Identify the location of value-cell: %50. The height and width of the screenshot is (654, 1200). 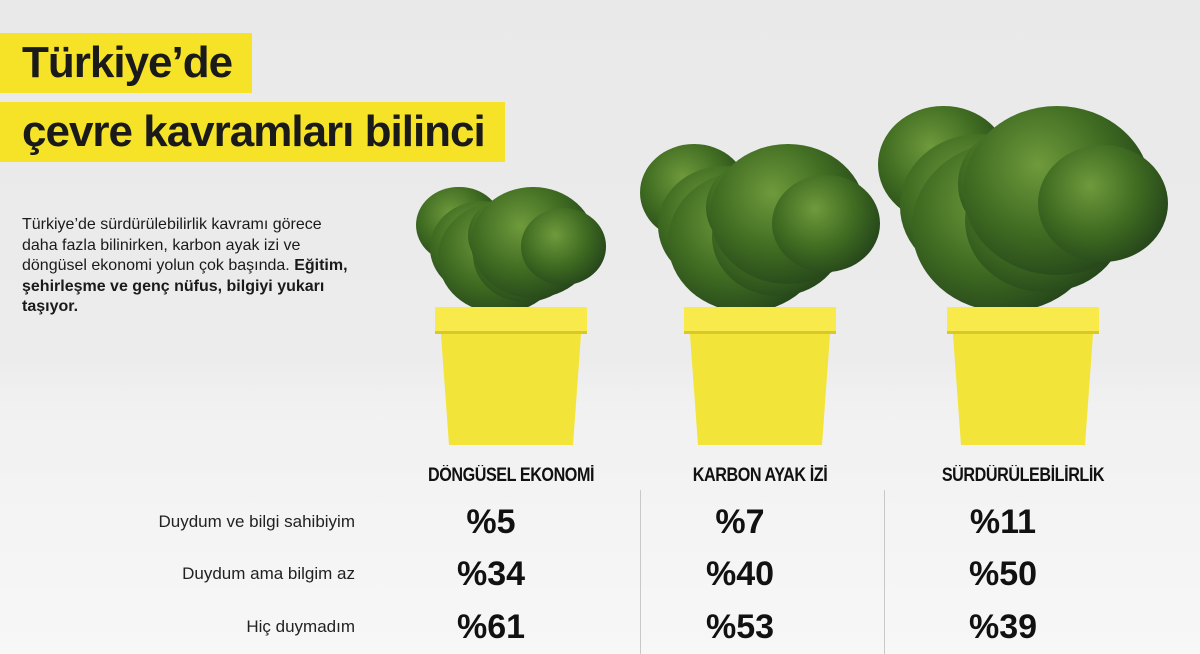
(1003, 574).